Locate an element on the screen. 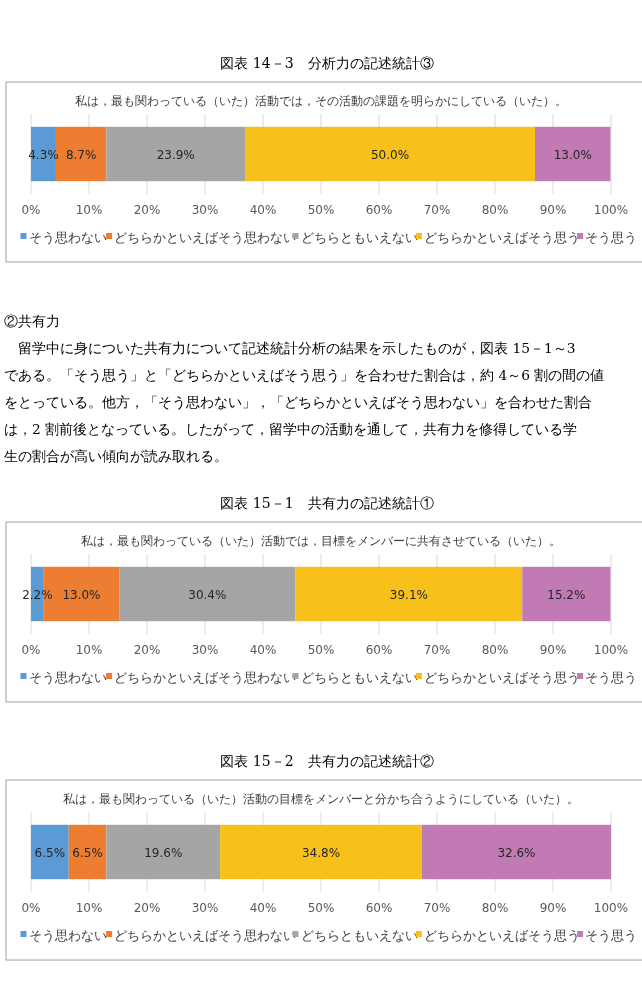  data-label: 23.9% is located at coordinates (175, 155).